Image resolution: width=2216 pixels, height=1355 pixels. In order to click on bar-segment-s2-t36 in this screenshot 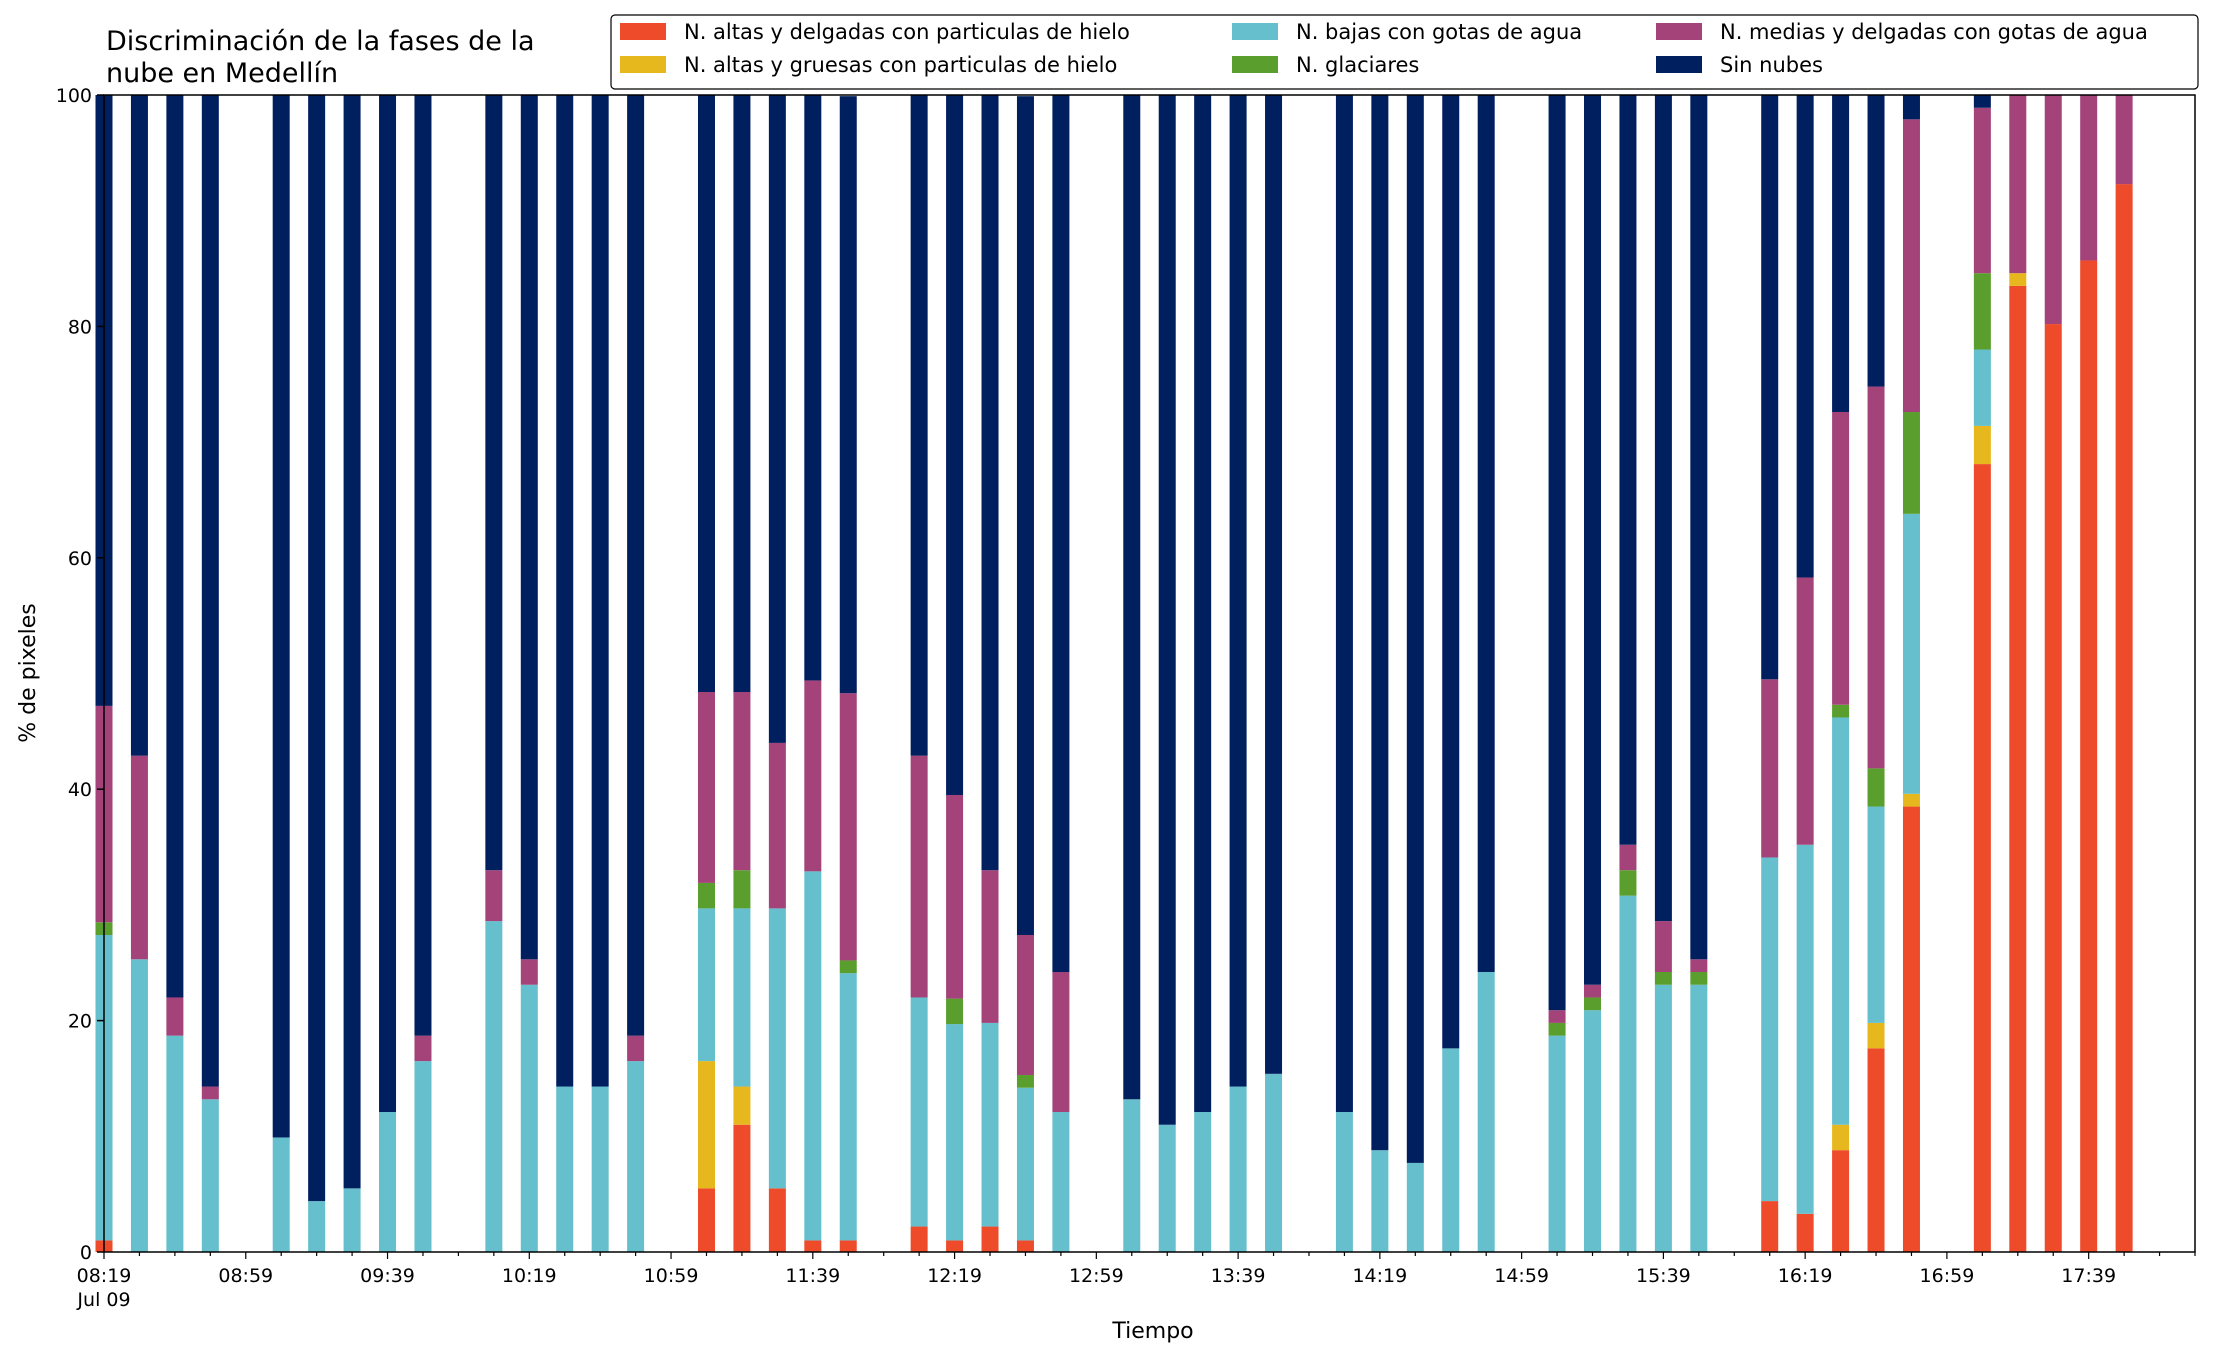, I will do `click(1628, 1073)`.